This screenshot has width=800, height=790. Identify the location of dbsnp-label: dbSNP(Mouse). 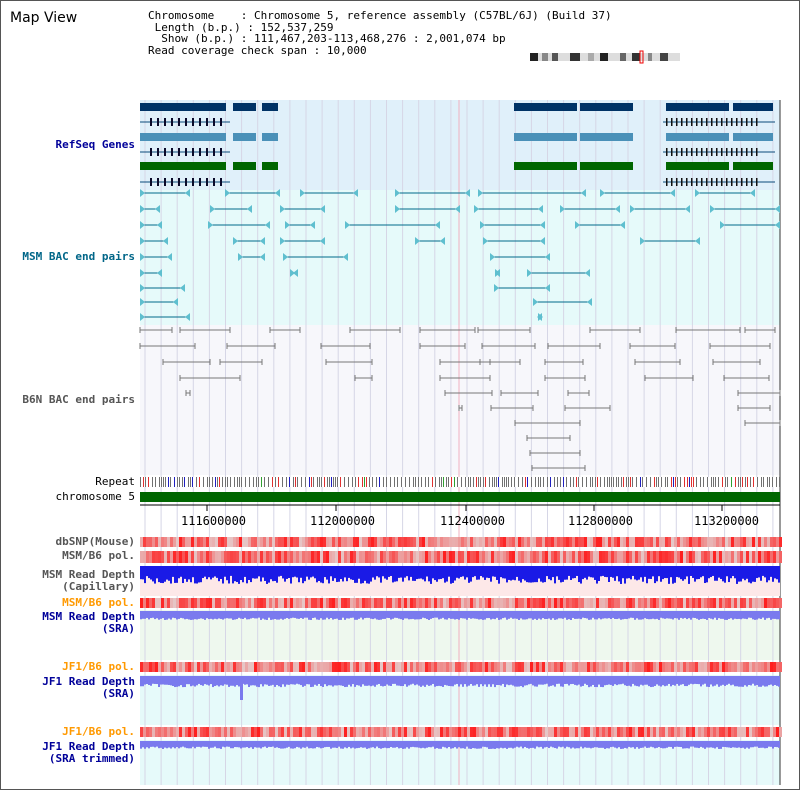
(95, 541).